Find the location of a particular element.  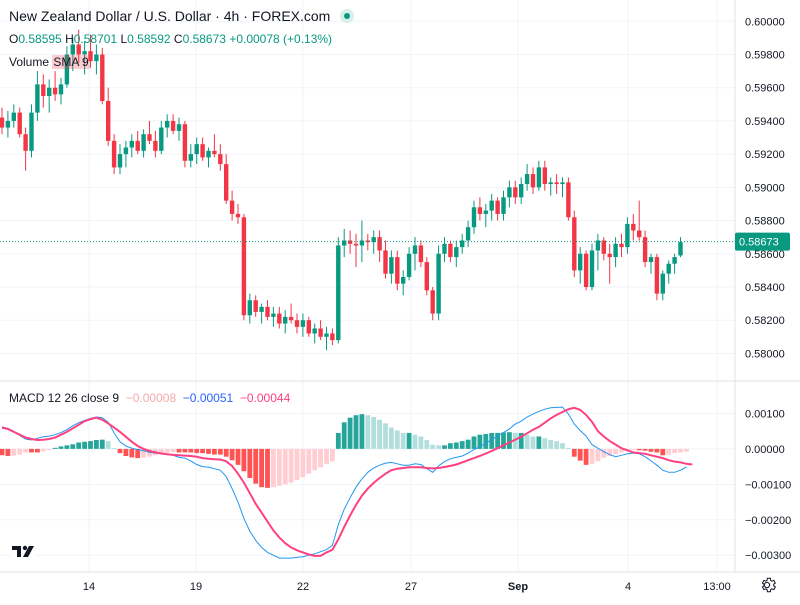

time-axis-tick: 19 is located at coordinates (196, 587).